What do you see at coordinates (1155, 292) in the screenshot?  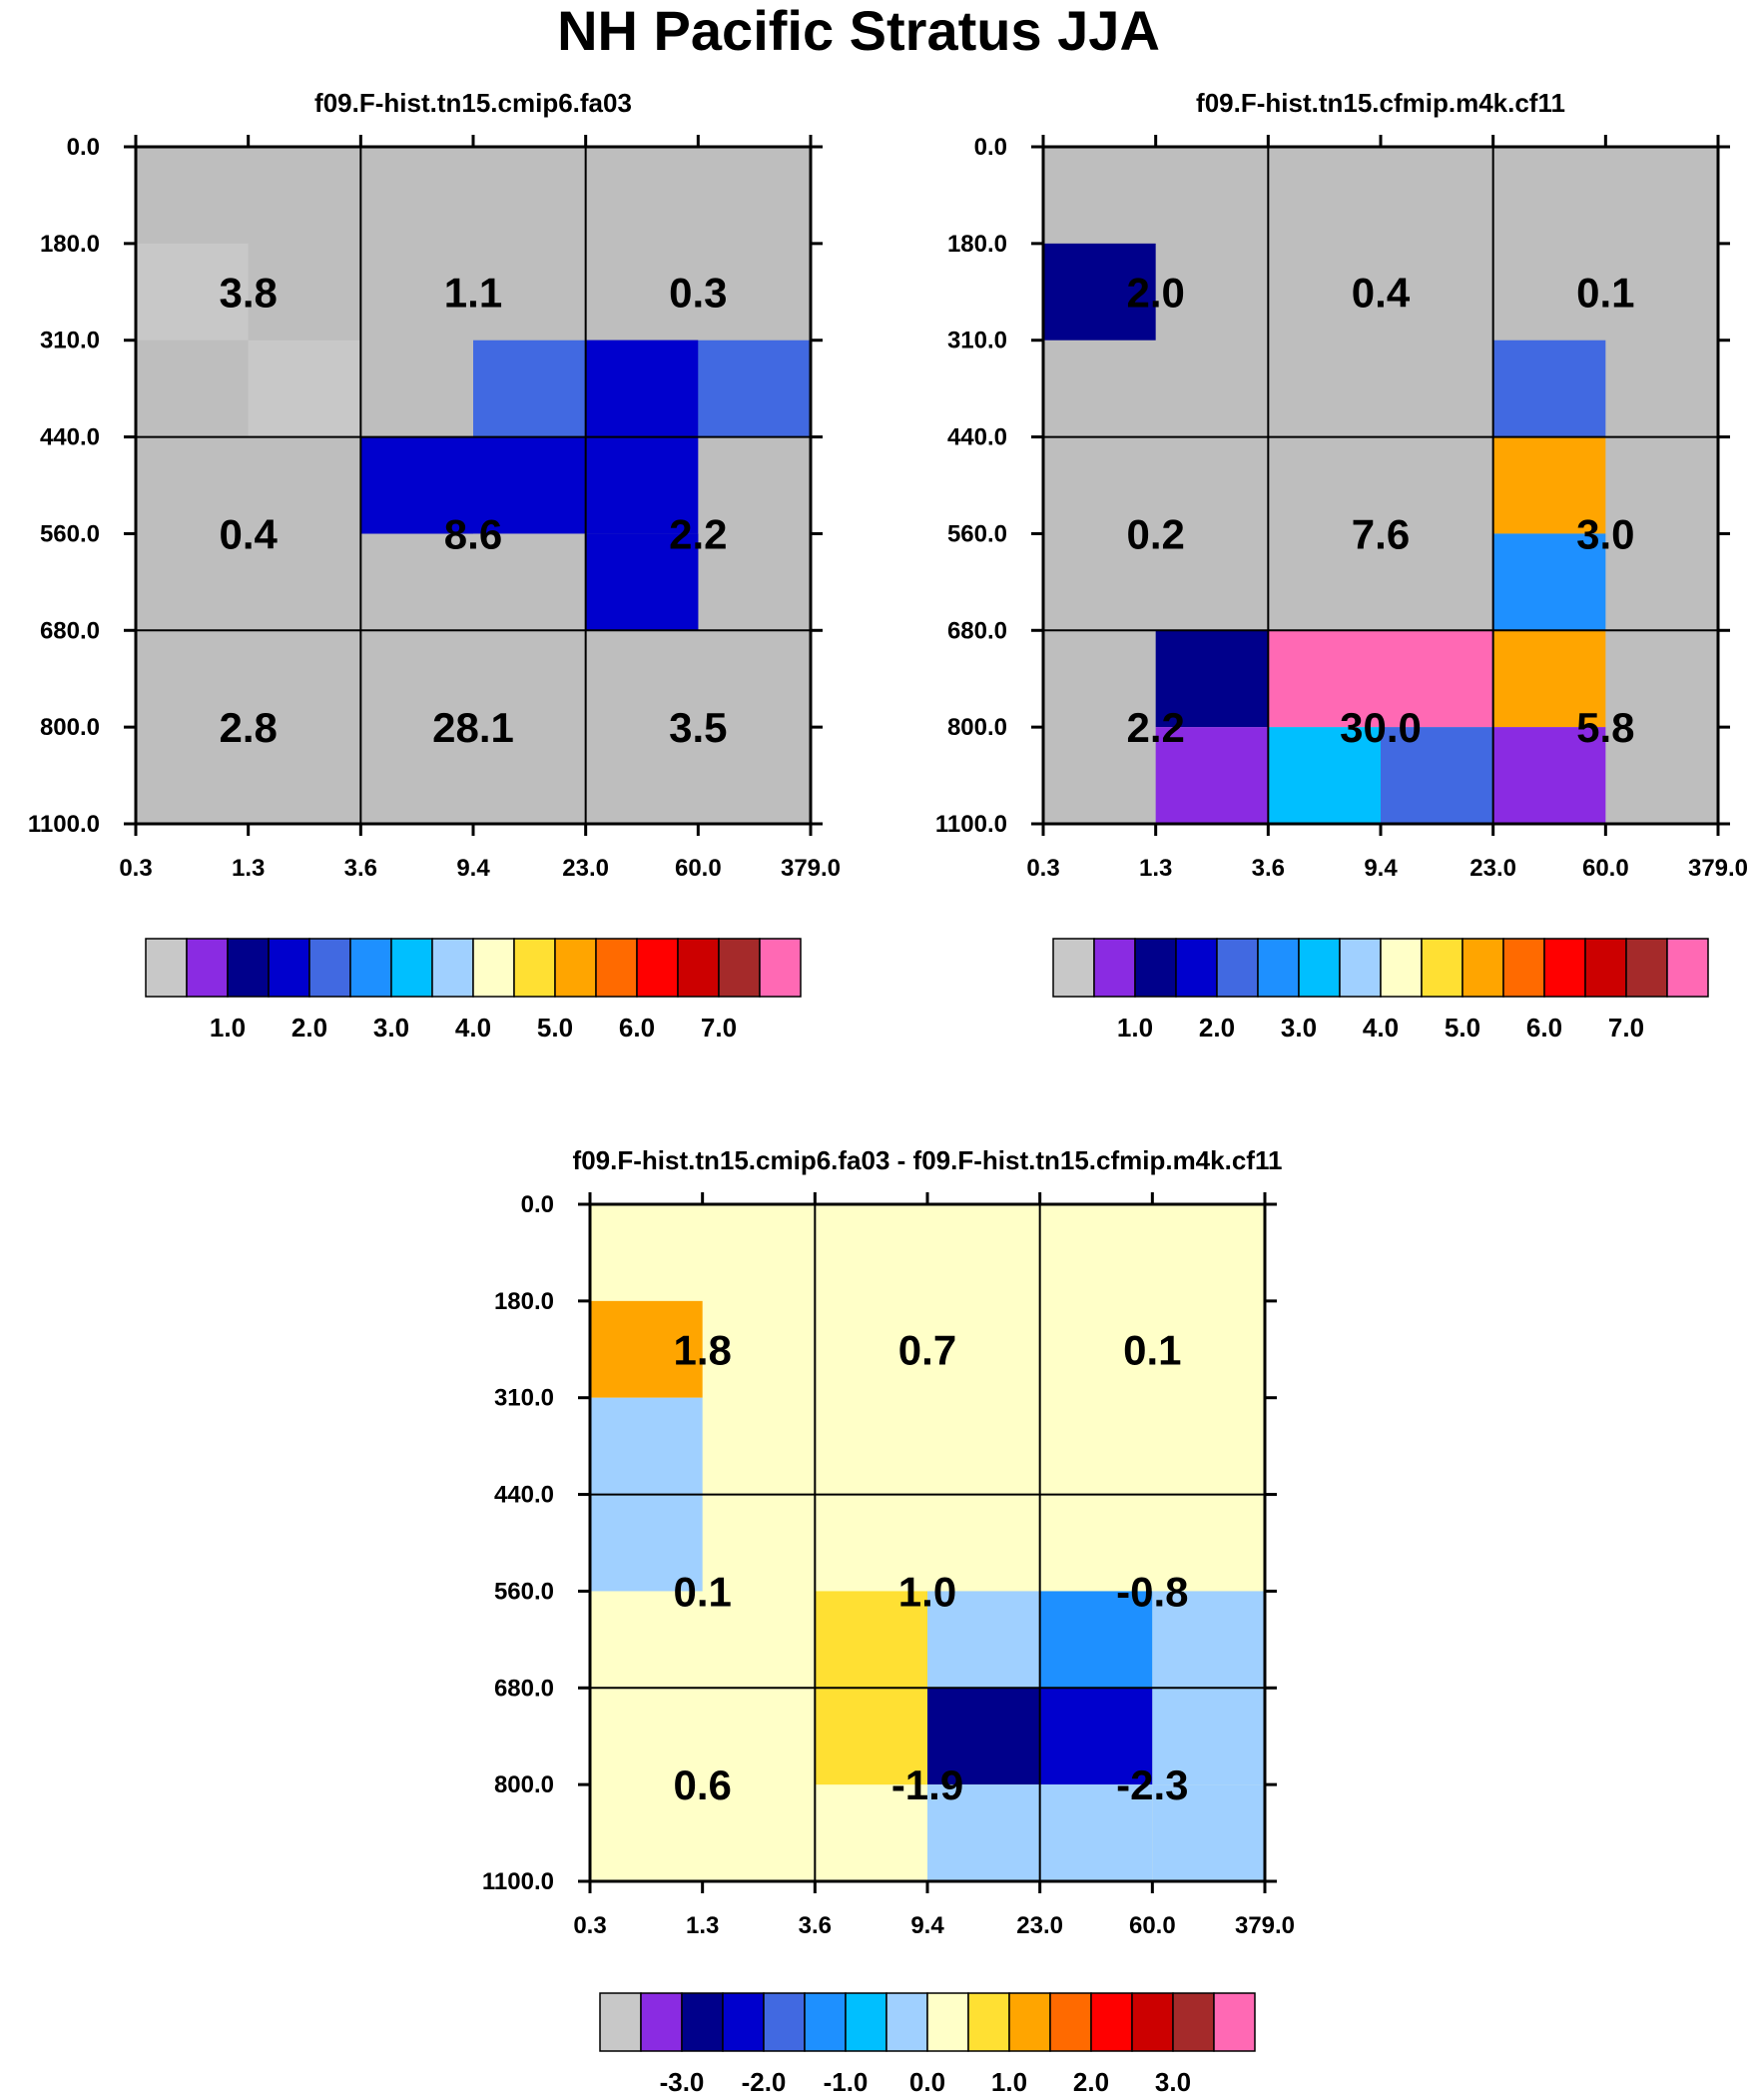 I see `box-value: 2.0` at bounding box center [1155, 292].